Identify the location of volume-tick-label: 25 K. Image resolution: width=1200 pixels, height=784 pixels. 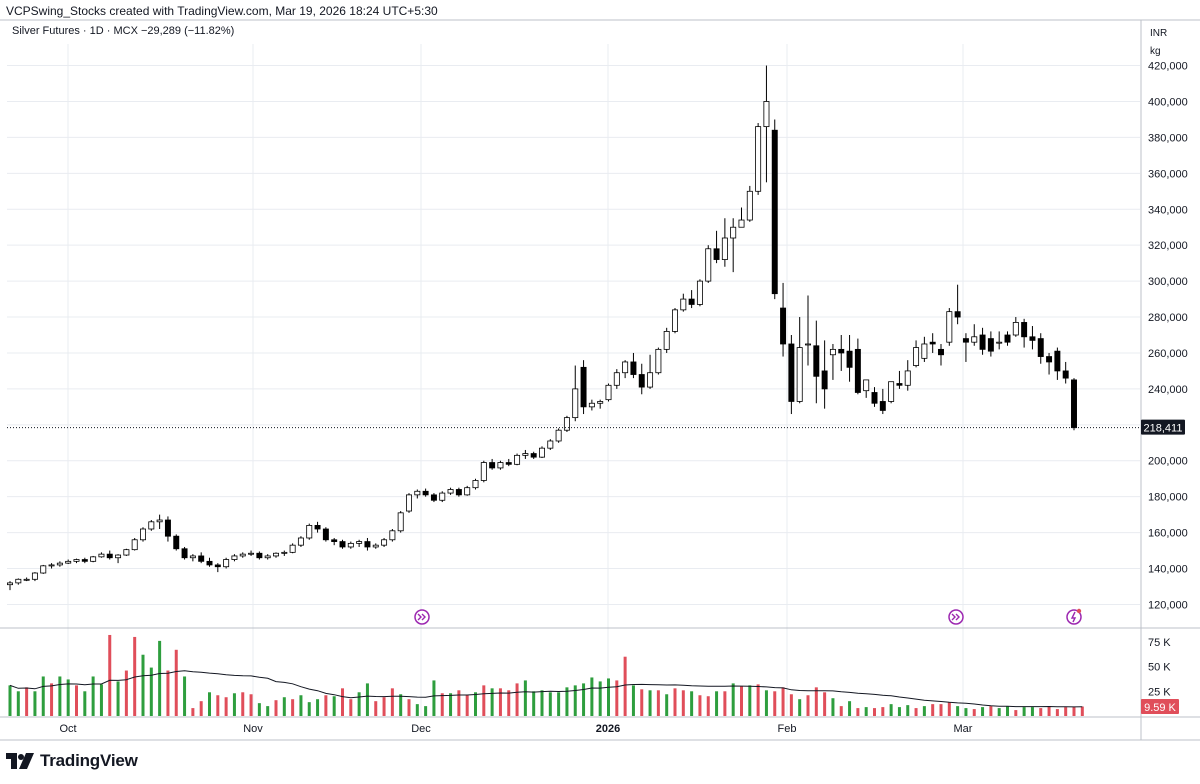
(1159, 692).